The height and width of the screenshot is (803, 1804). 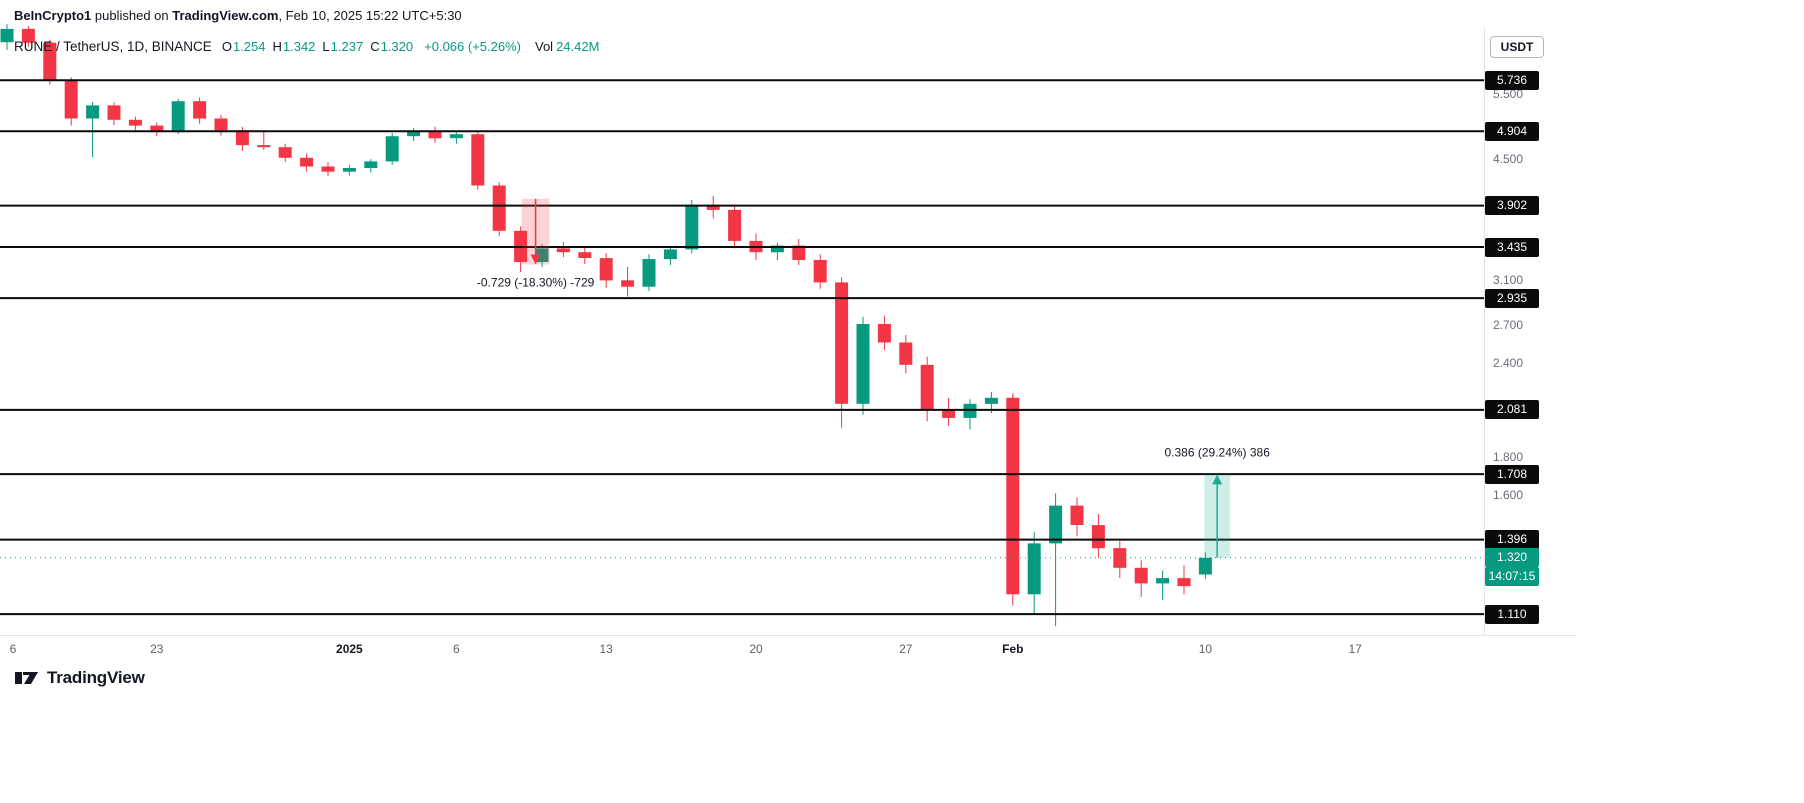 What do you see at coordinates (53, 15) in the screenshot?
I see `author-name: BeInCrypto1` at bounding box center [53, 15].